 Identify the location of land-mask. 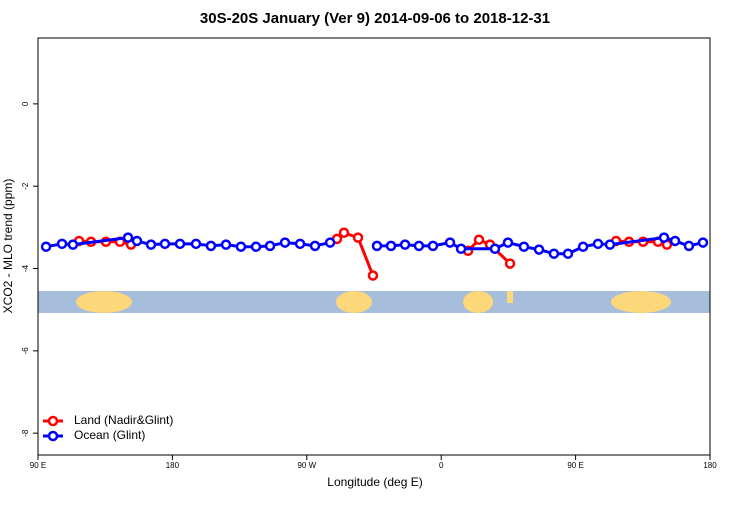
(374, 302).